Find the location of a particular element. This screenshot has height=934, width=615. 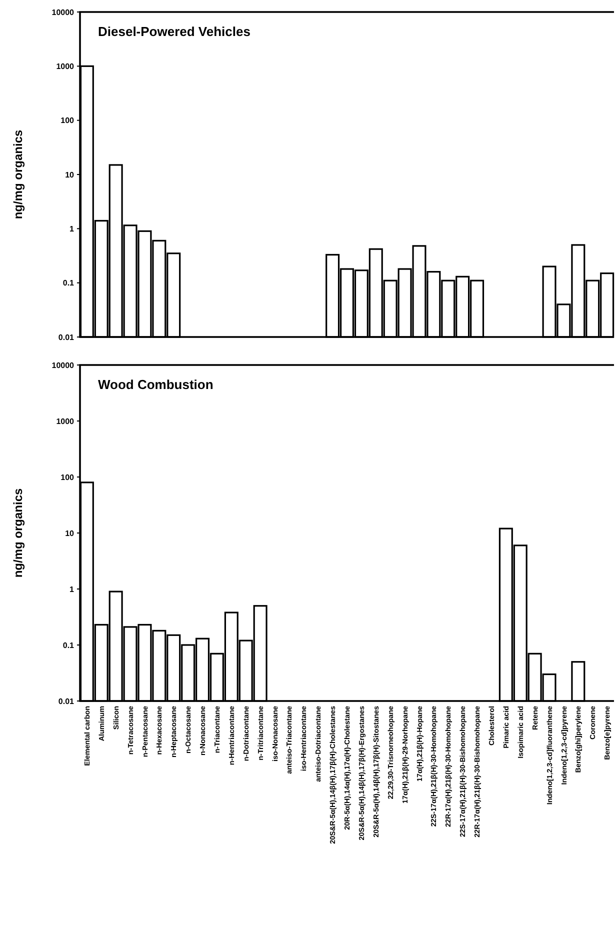

text: Wood Combustion is located at coordinates (156, 384).